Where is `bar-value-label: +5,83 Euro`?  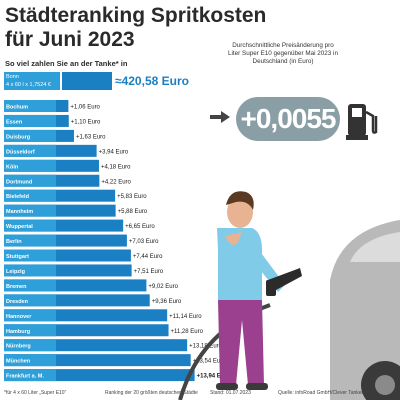 bar-value-label: +5,83 Euro is located at coordinates (132, 197).